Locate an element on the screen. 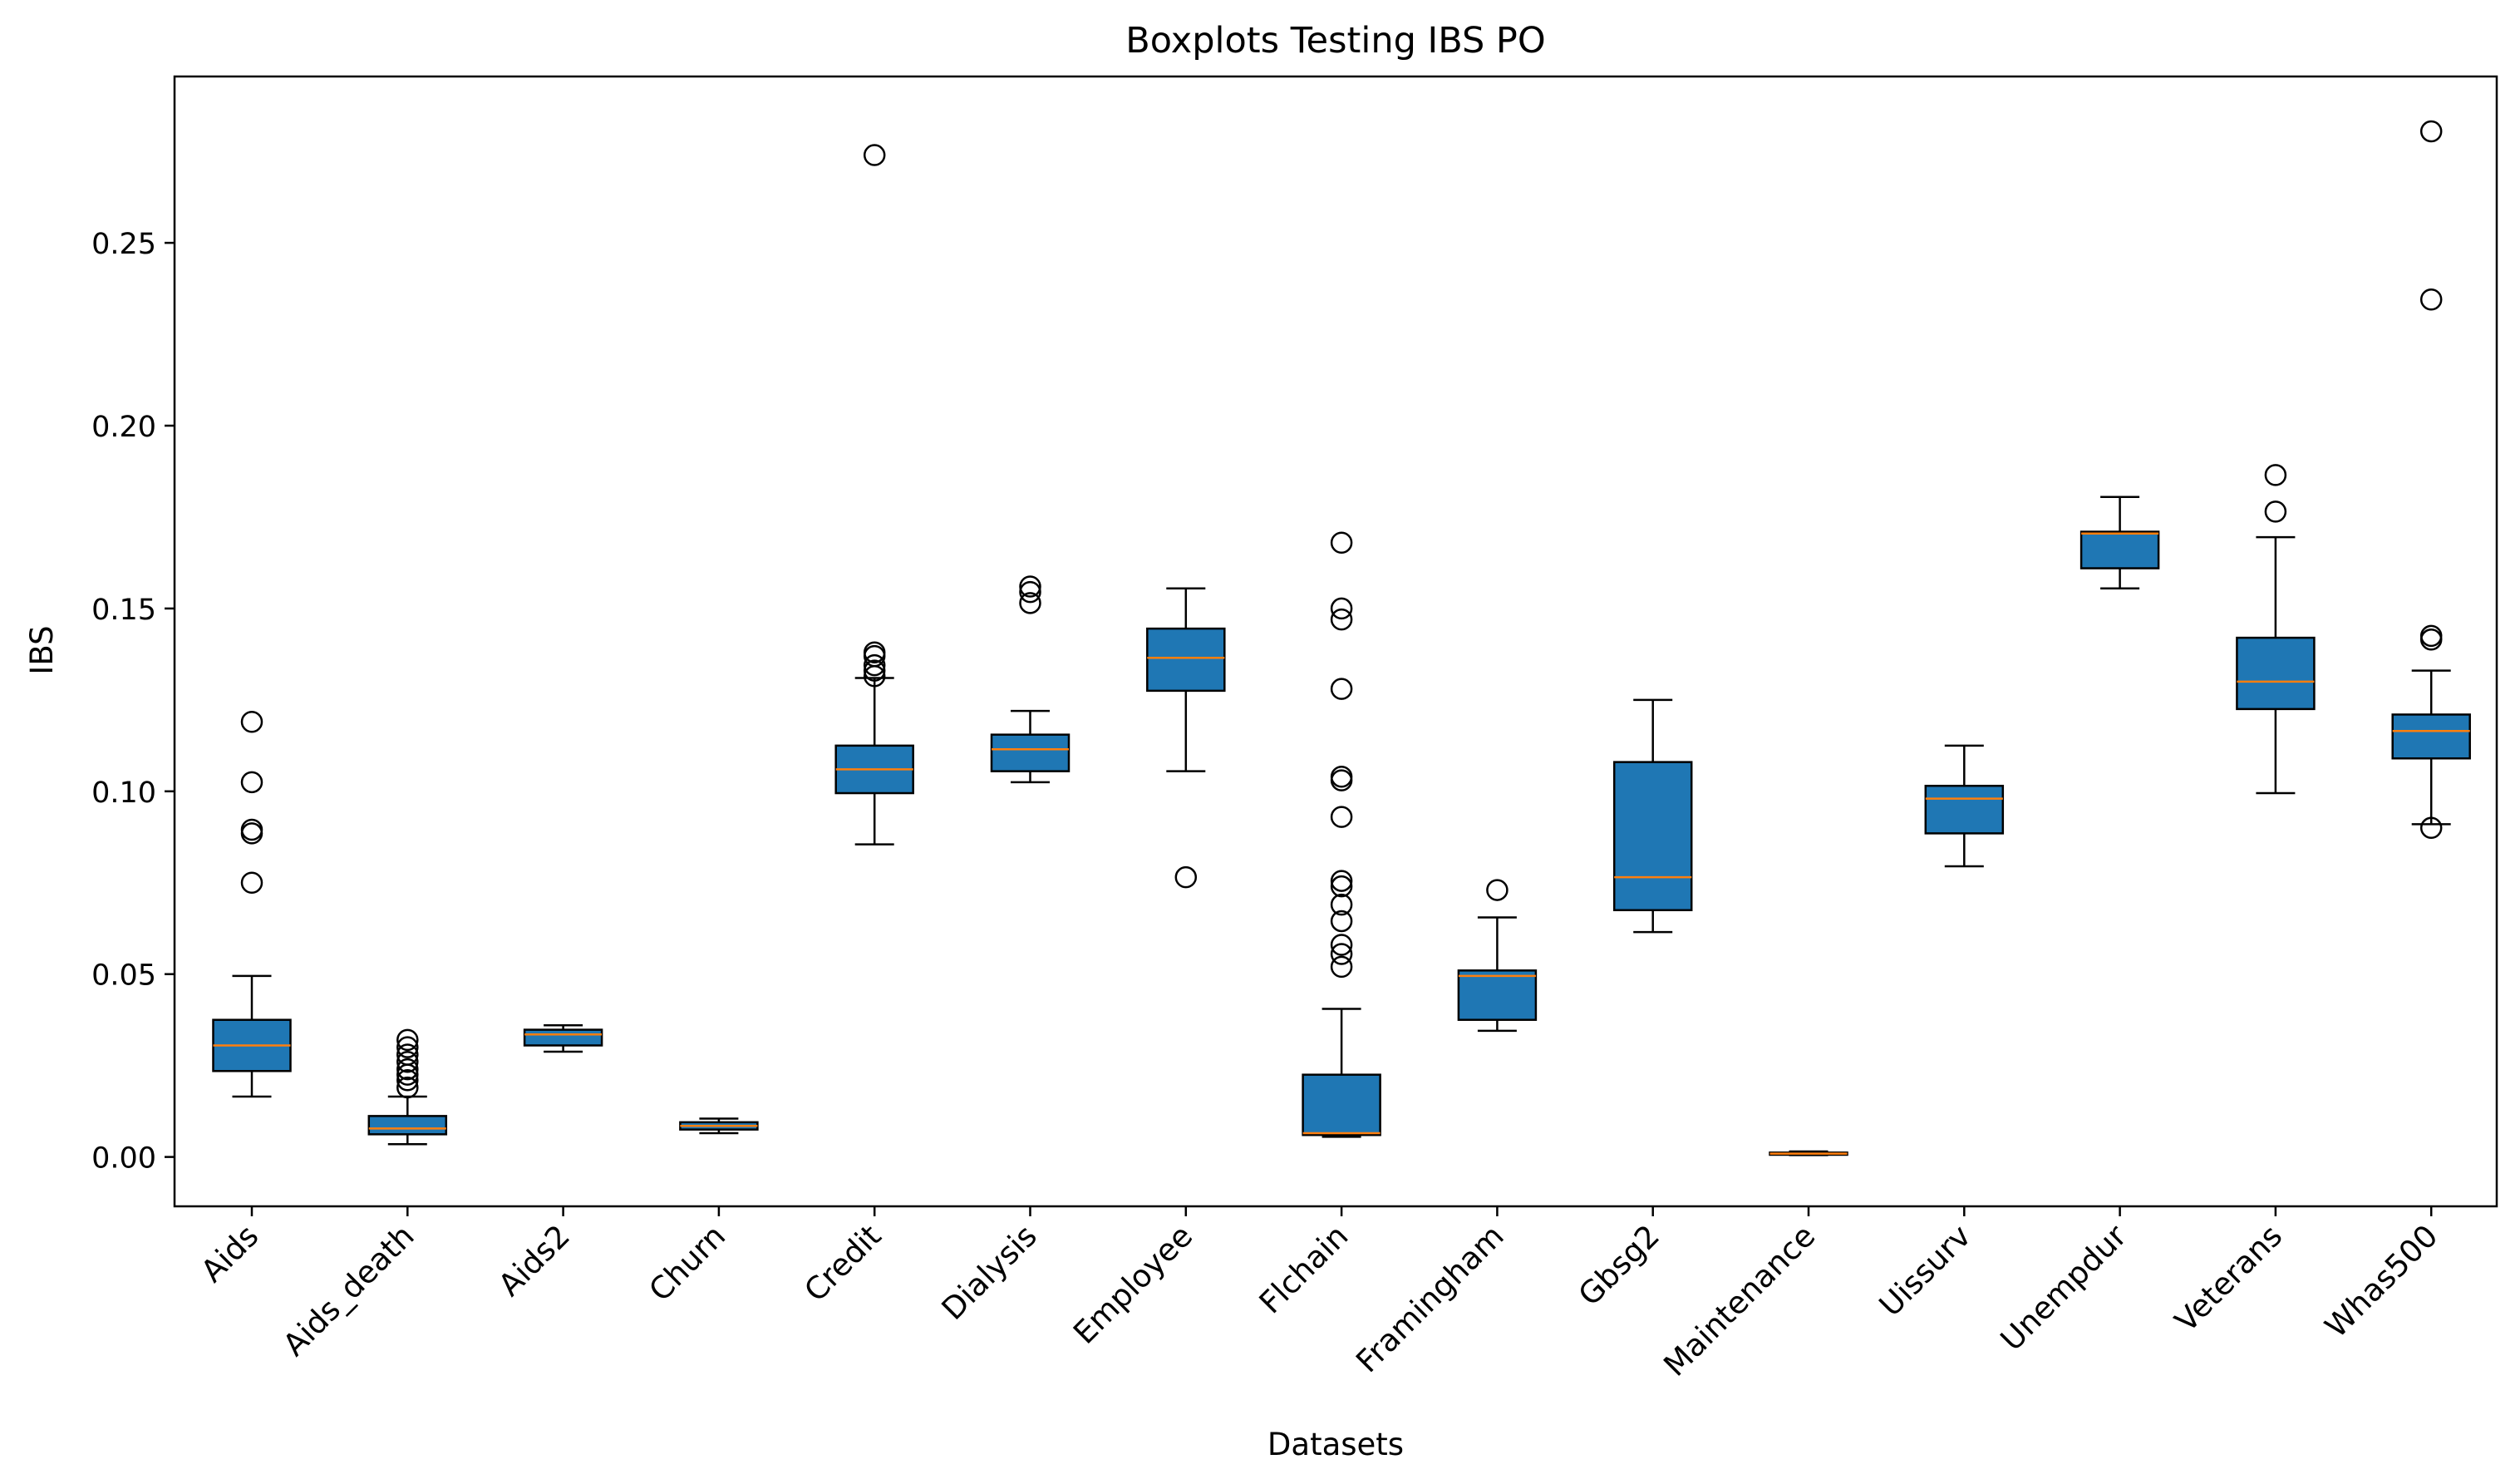  chart-title: Boxplots Testing IBS PO is located at coordinates (1335, 41).